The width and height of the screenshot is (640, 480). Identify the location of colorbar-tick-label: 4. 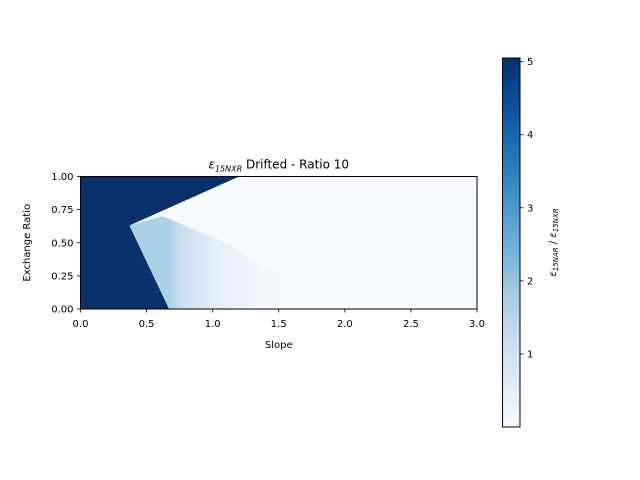
(530, 135).